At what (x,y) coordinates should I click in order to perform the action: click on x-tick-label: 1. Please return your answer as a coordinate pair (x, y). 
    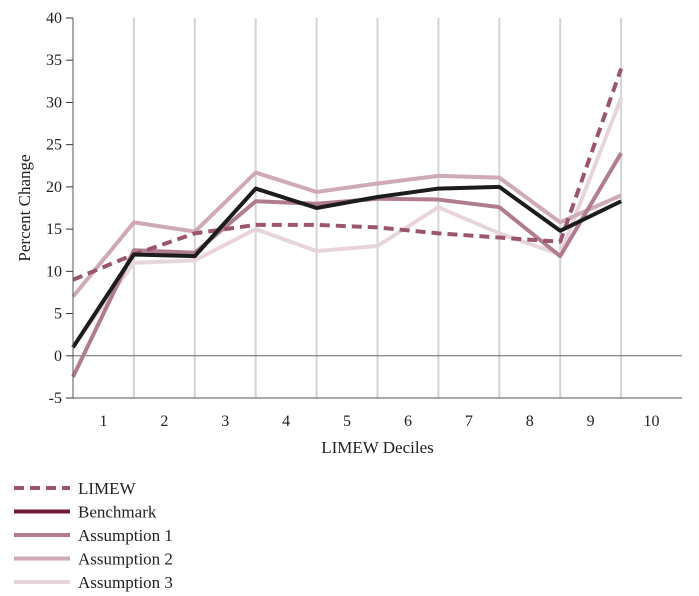
    Looking at the image, I should click on (103, 421).